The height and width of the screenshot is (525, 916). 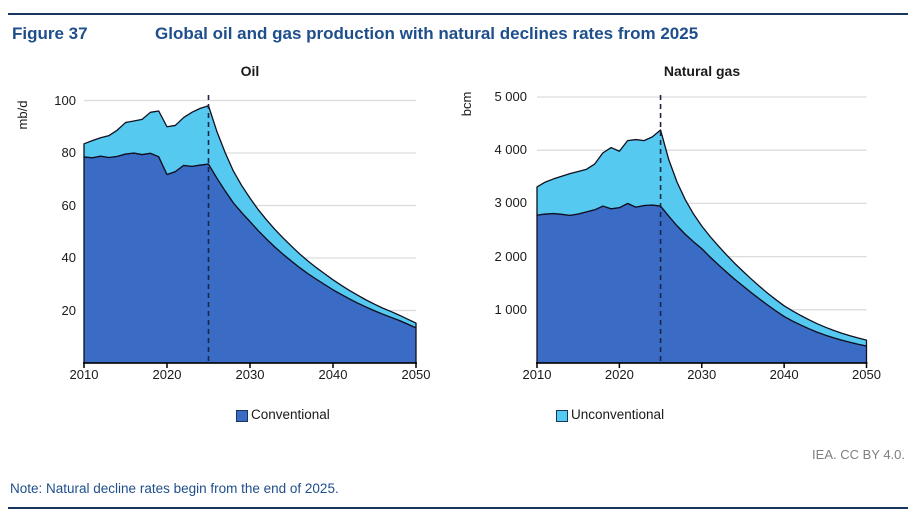 What do you see at coordinates (702, 71) in the screenshot?
I see `gas-chart-title: Natural gas` at bounding box center [702, 71].